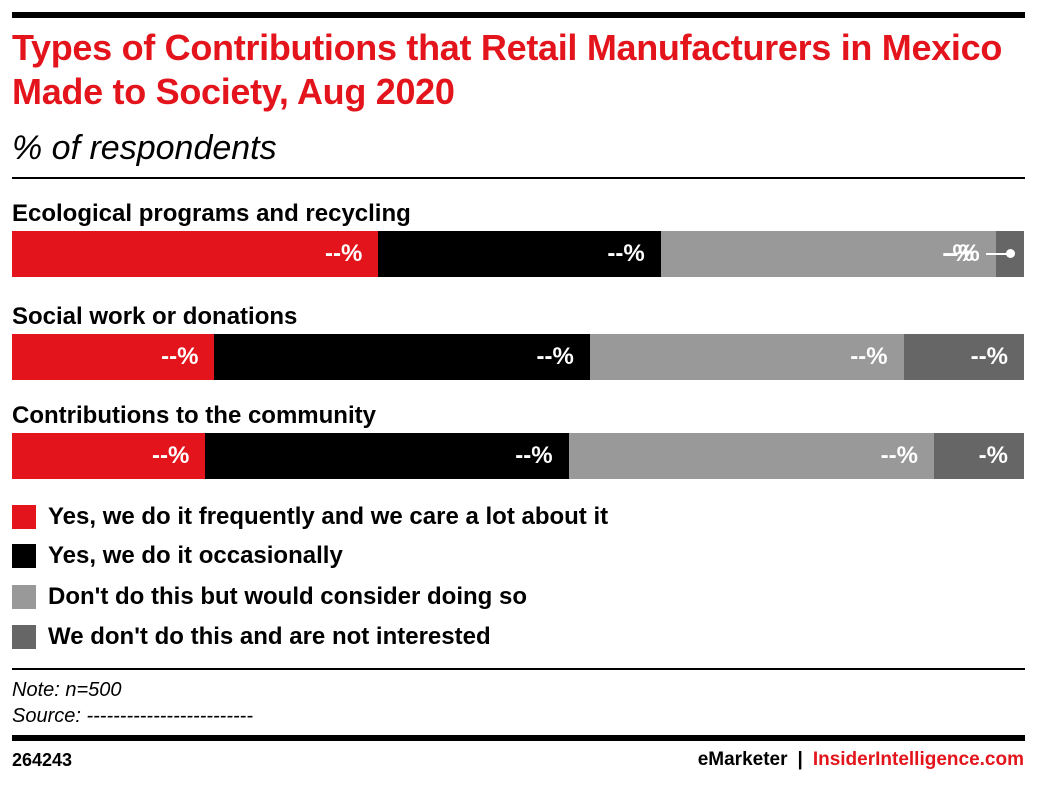 The height and width of the screenshot is (785, 1038). What do you see at coordinates (518, 178) in the screenshot?
I see `header-divider` at bounding box center [518, 178].